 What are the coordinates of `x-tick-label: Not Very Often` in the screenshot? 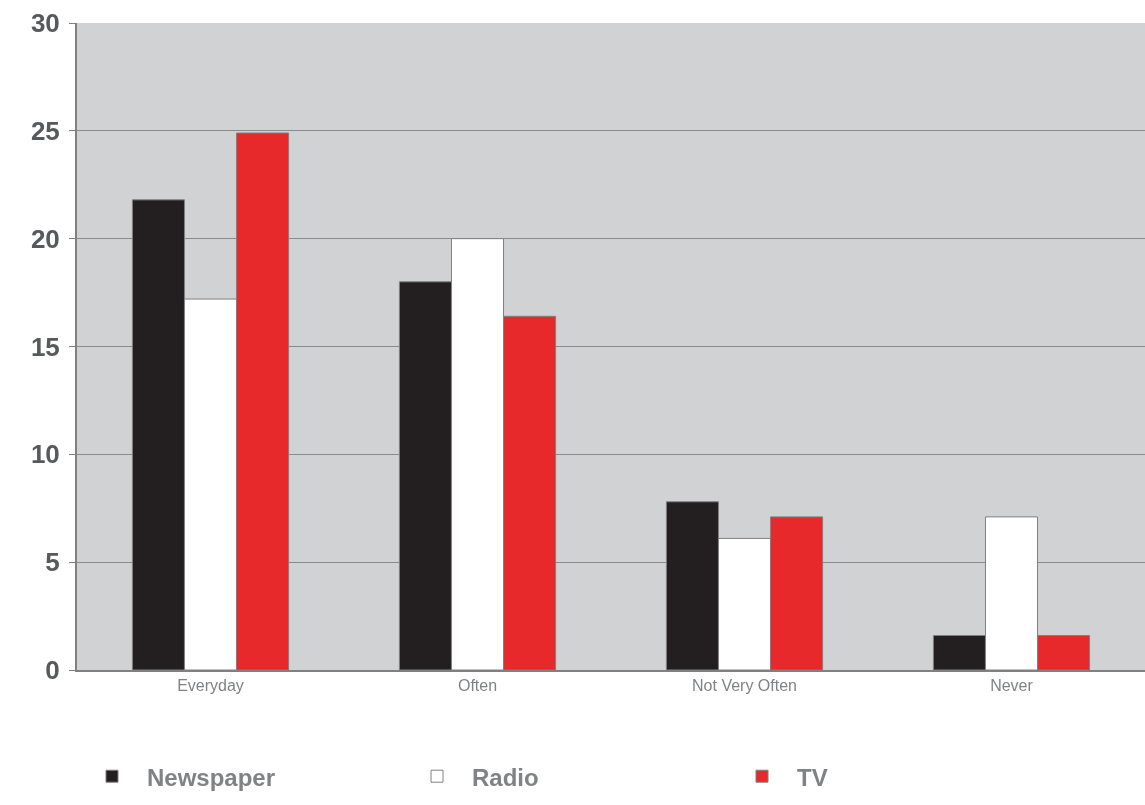 It's located at (744, 686).